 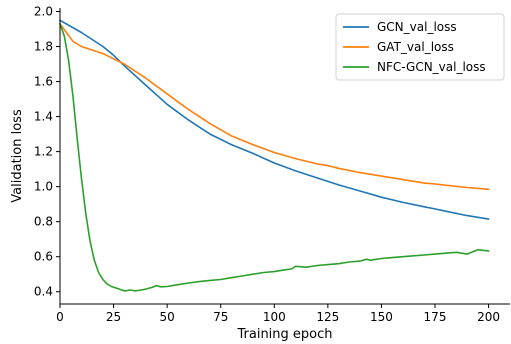 I want to click on x-tick-label: 125, so click(x=327, y=317).